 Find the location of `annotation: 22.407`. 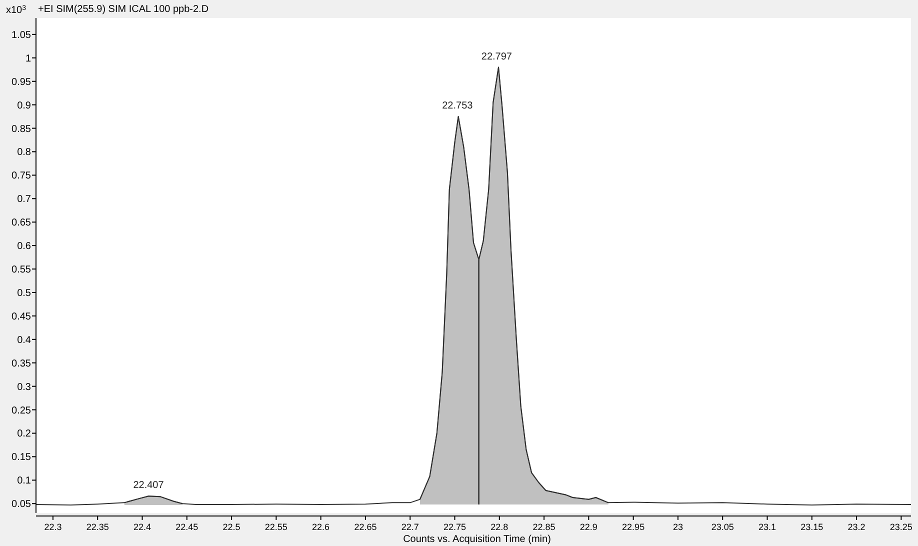

annotation: 22.407 is located at coordinates (148, 486).